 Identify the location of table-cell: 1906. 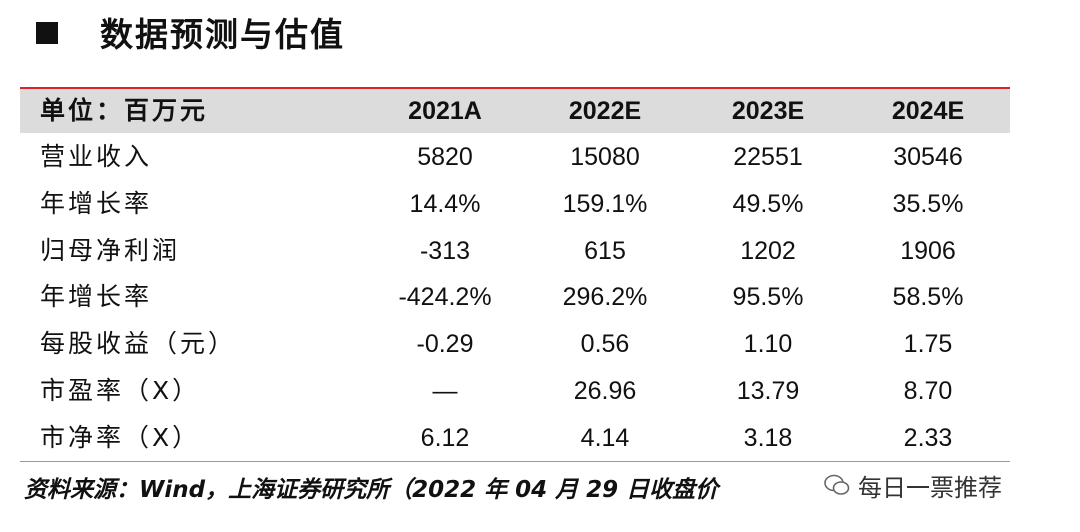
(928, 250).